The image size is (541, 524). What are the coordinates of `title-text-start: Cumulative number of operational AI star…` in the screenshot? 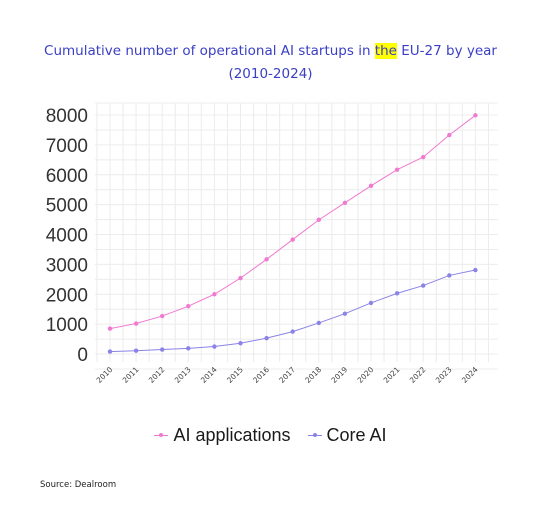 It's located at (209, 51).